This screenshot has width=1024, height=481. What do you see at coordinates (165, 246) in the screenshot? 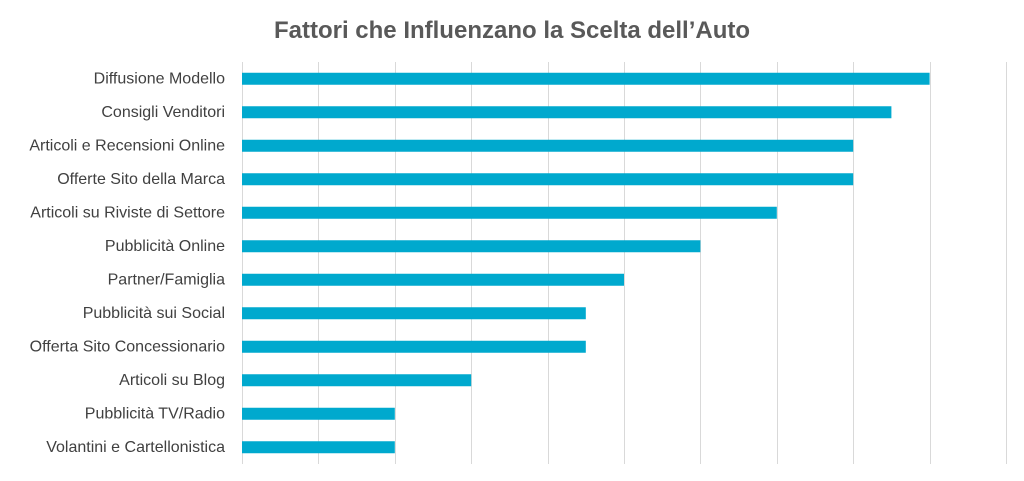
I see `category-label: Pubblicità Online` at bounding box center [165, 246].